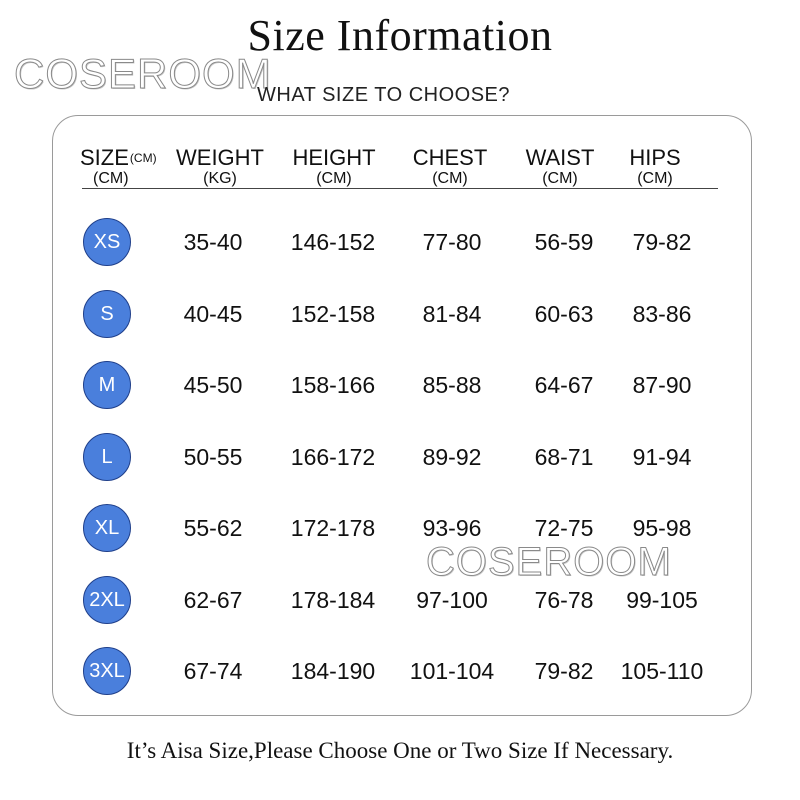 Image resolution: width=800 pixels, height=800 pixels. What do you see at coordinates (662, 671) in the screenshot?
I see `cell-hips: 105-110` at bounding box center [662, 671].